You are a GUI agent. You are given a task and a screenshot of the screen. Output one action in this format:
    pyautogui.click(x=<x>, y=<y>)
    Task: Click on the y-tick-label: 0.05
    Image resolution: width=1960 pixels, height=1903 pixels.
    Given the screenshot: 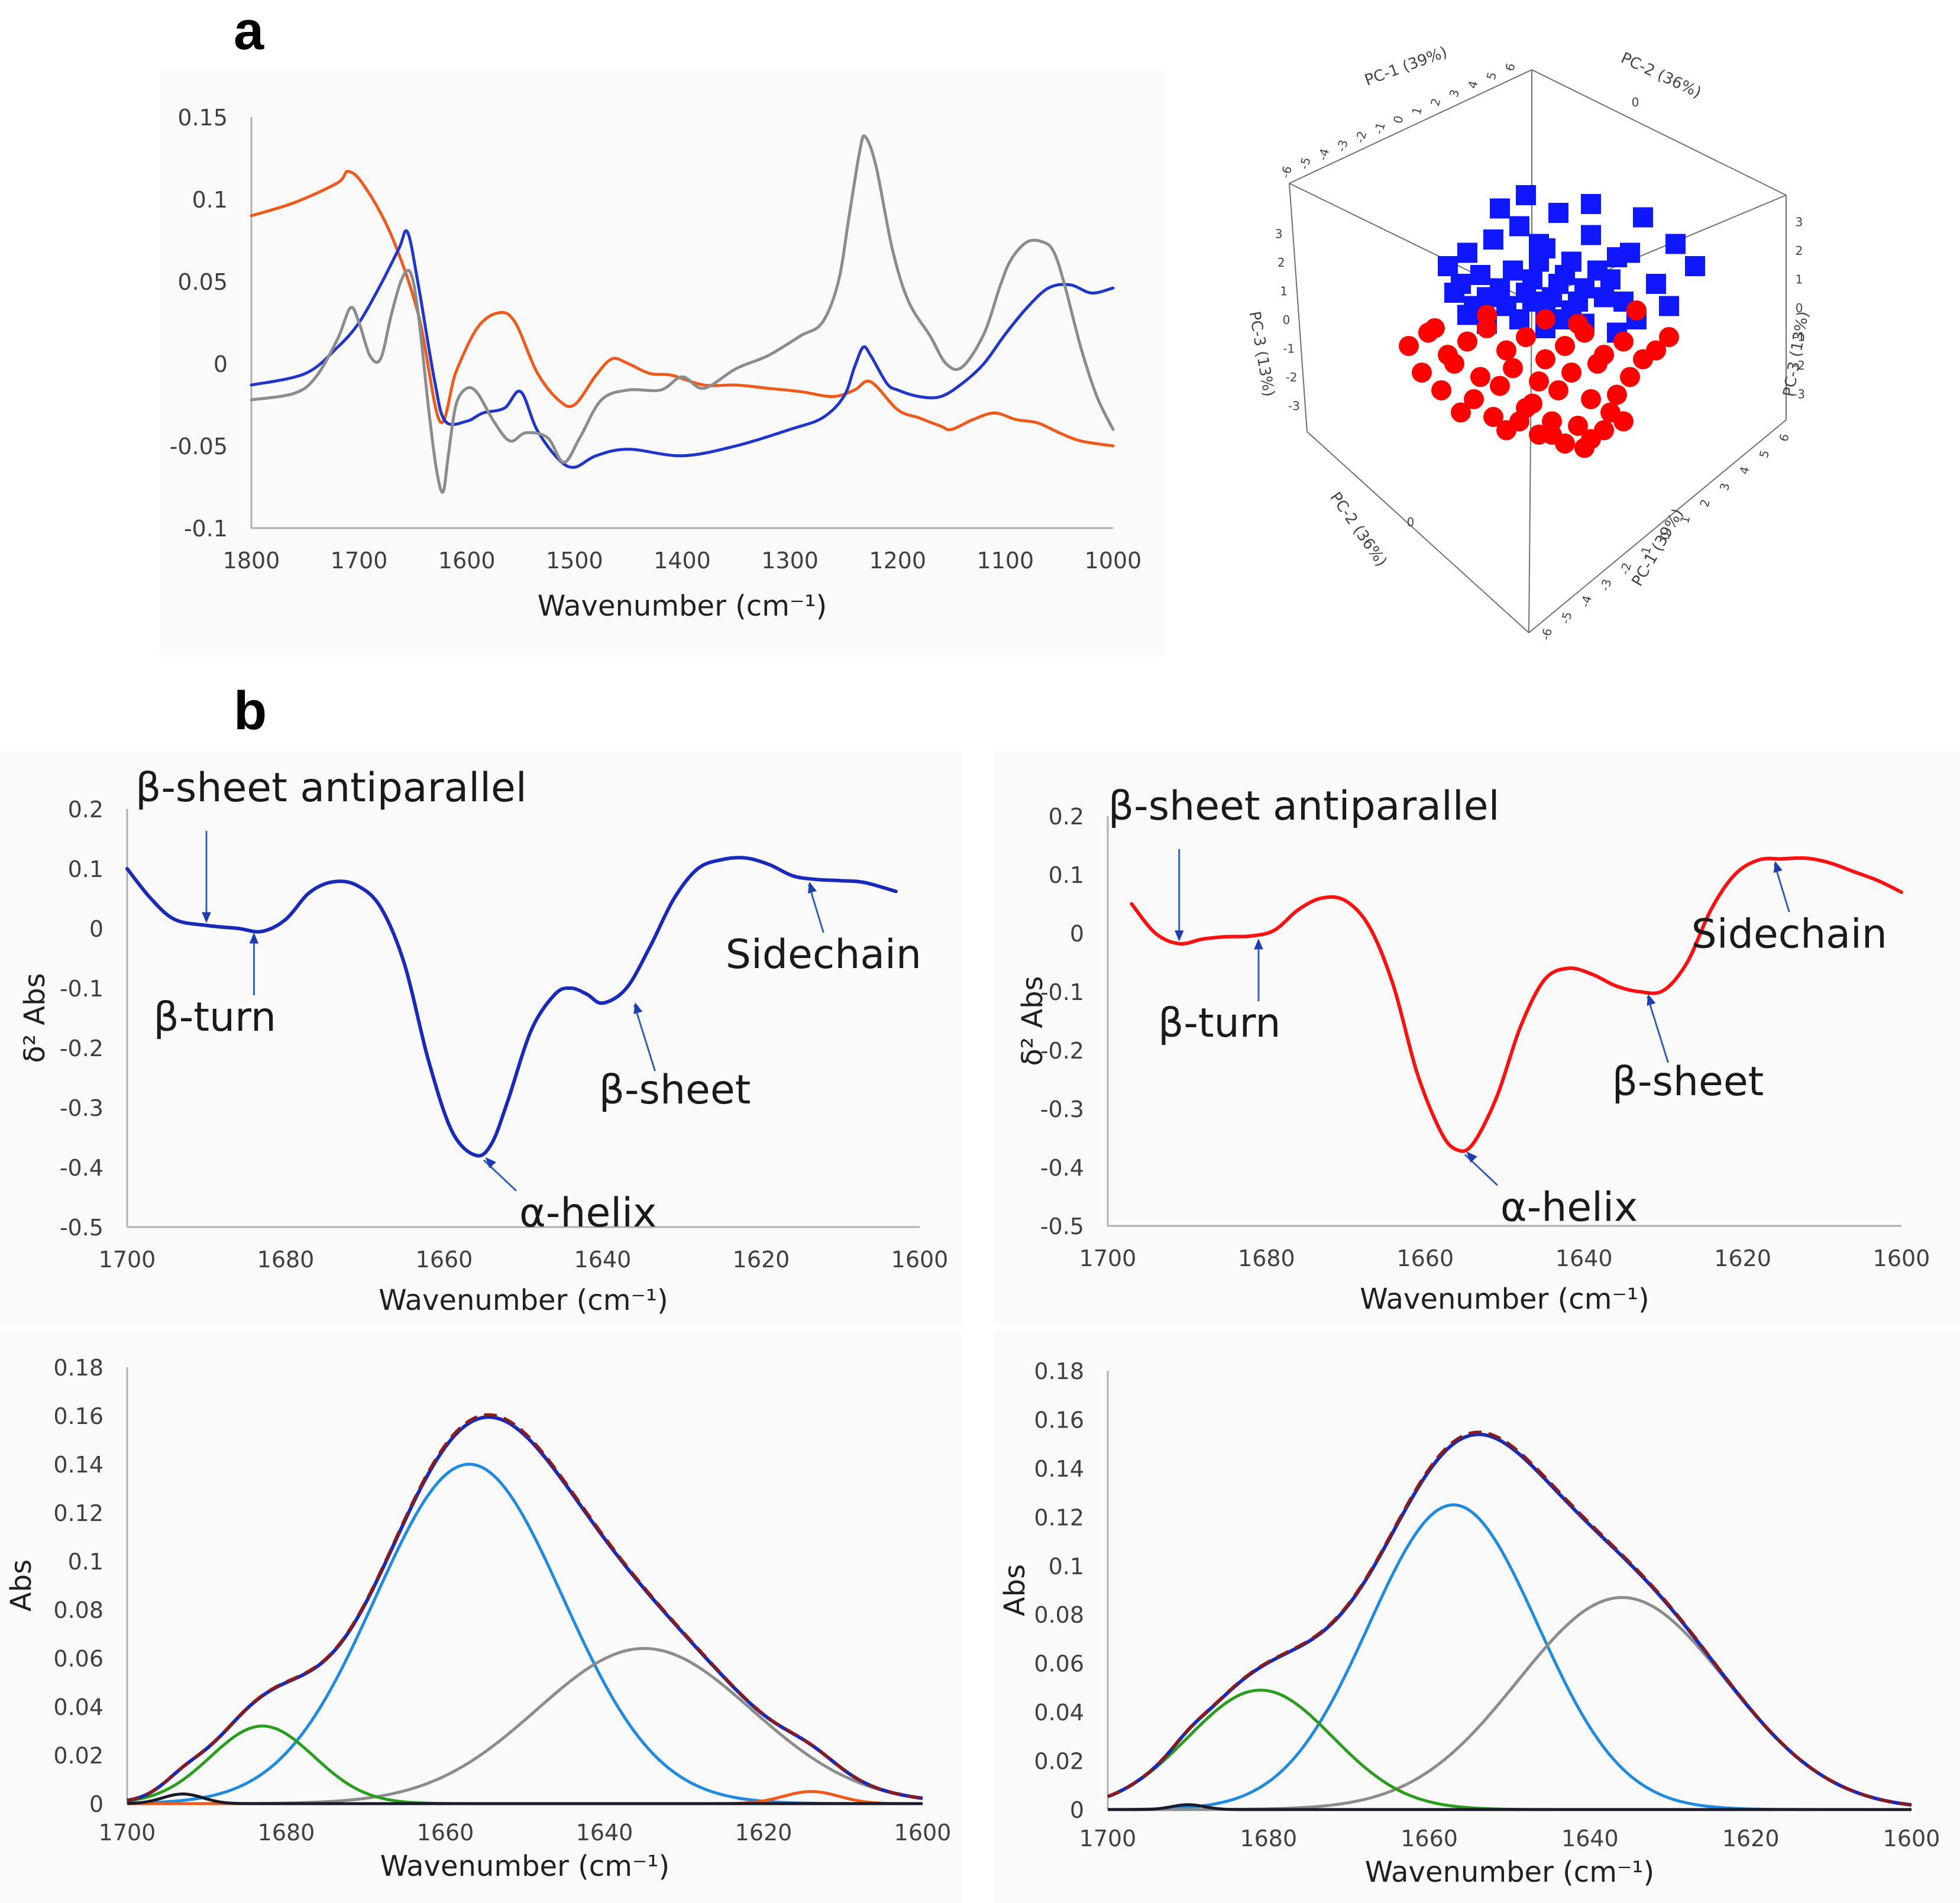 What is the action you would take?
    pyautogui.click(x=202, y=282)
    